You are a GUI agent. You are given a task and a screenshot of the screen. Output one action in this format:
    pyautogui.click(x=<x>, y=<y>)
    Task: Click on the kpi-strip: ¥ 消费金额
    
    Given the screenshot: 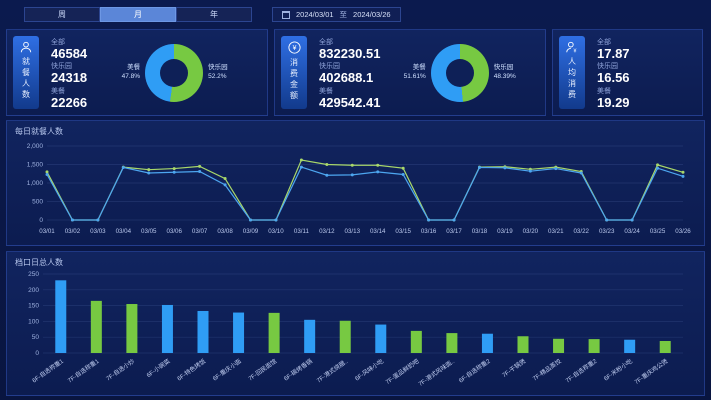 What is the action you would take?
    pyautogui.click(x=294, y=72)
    